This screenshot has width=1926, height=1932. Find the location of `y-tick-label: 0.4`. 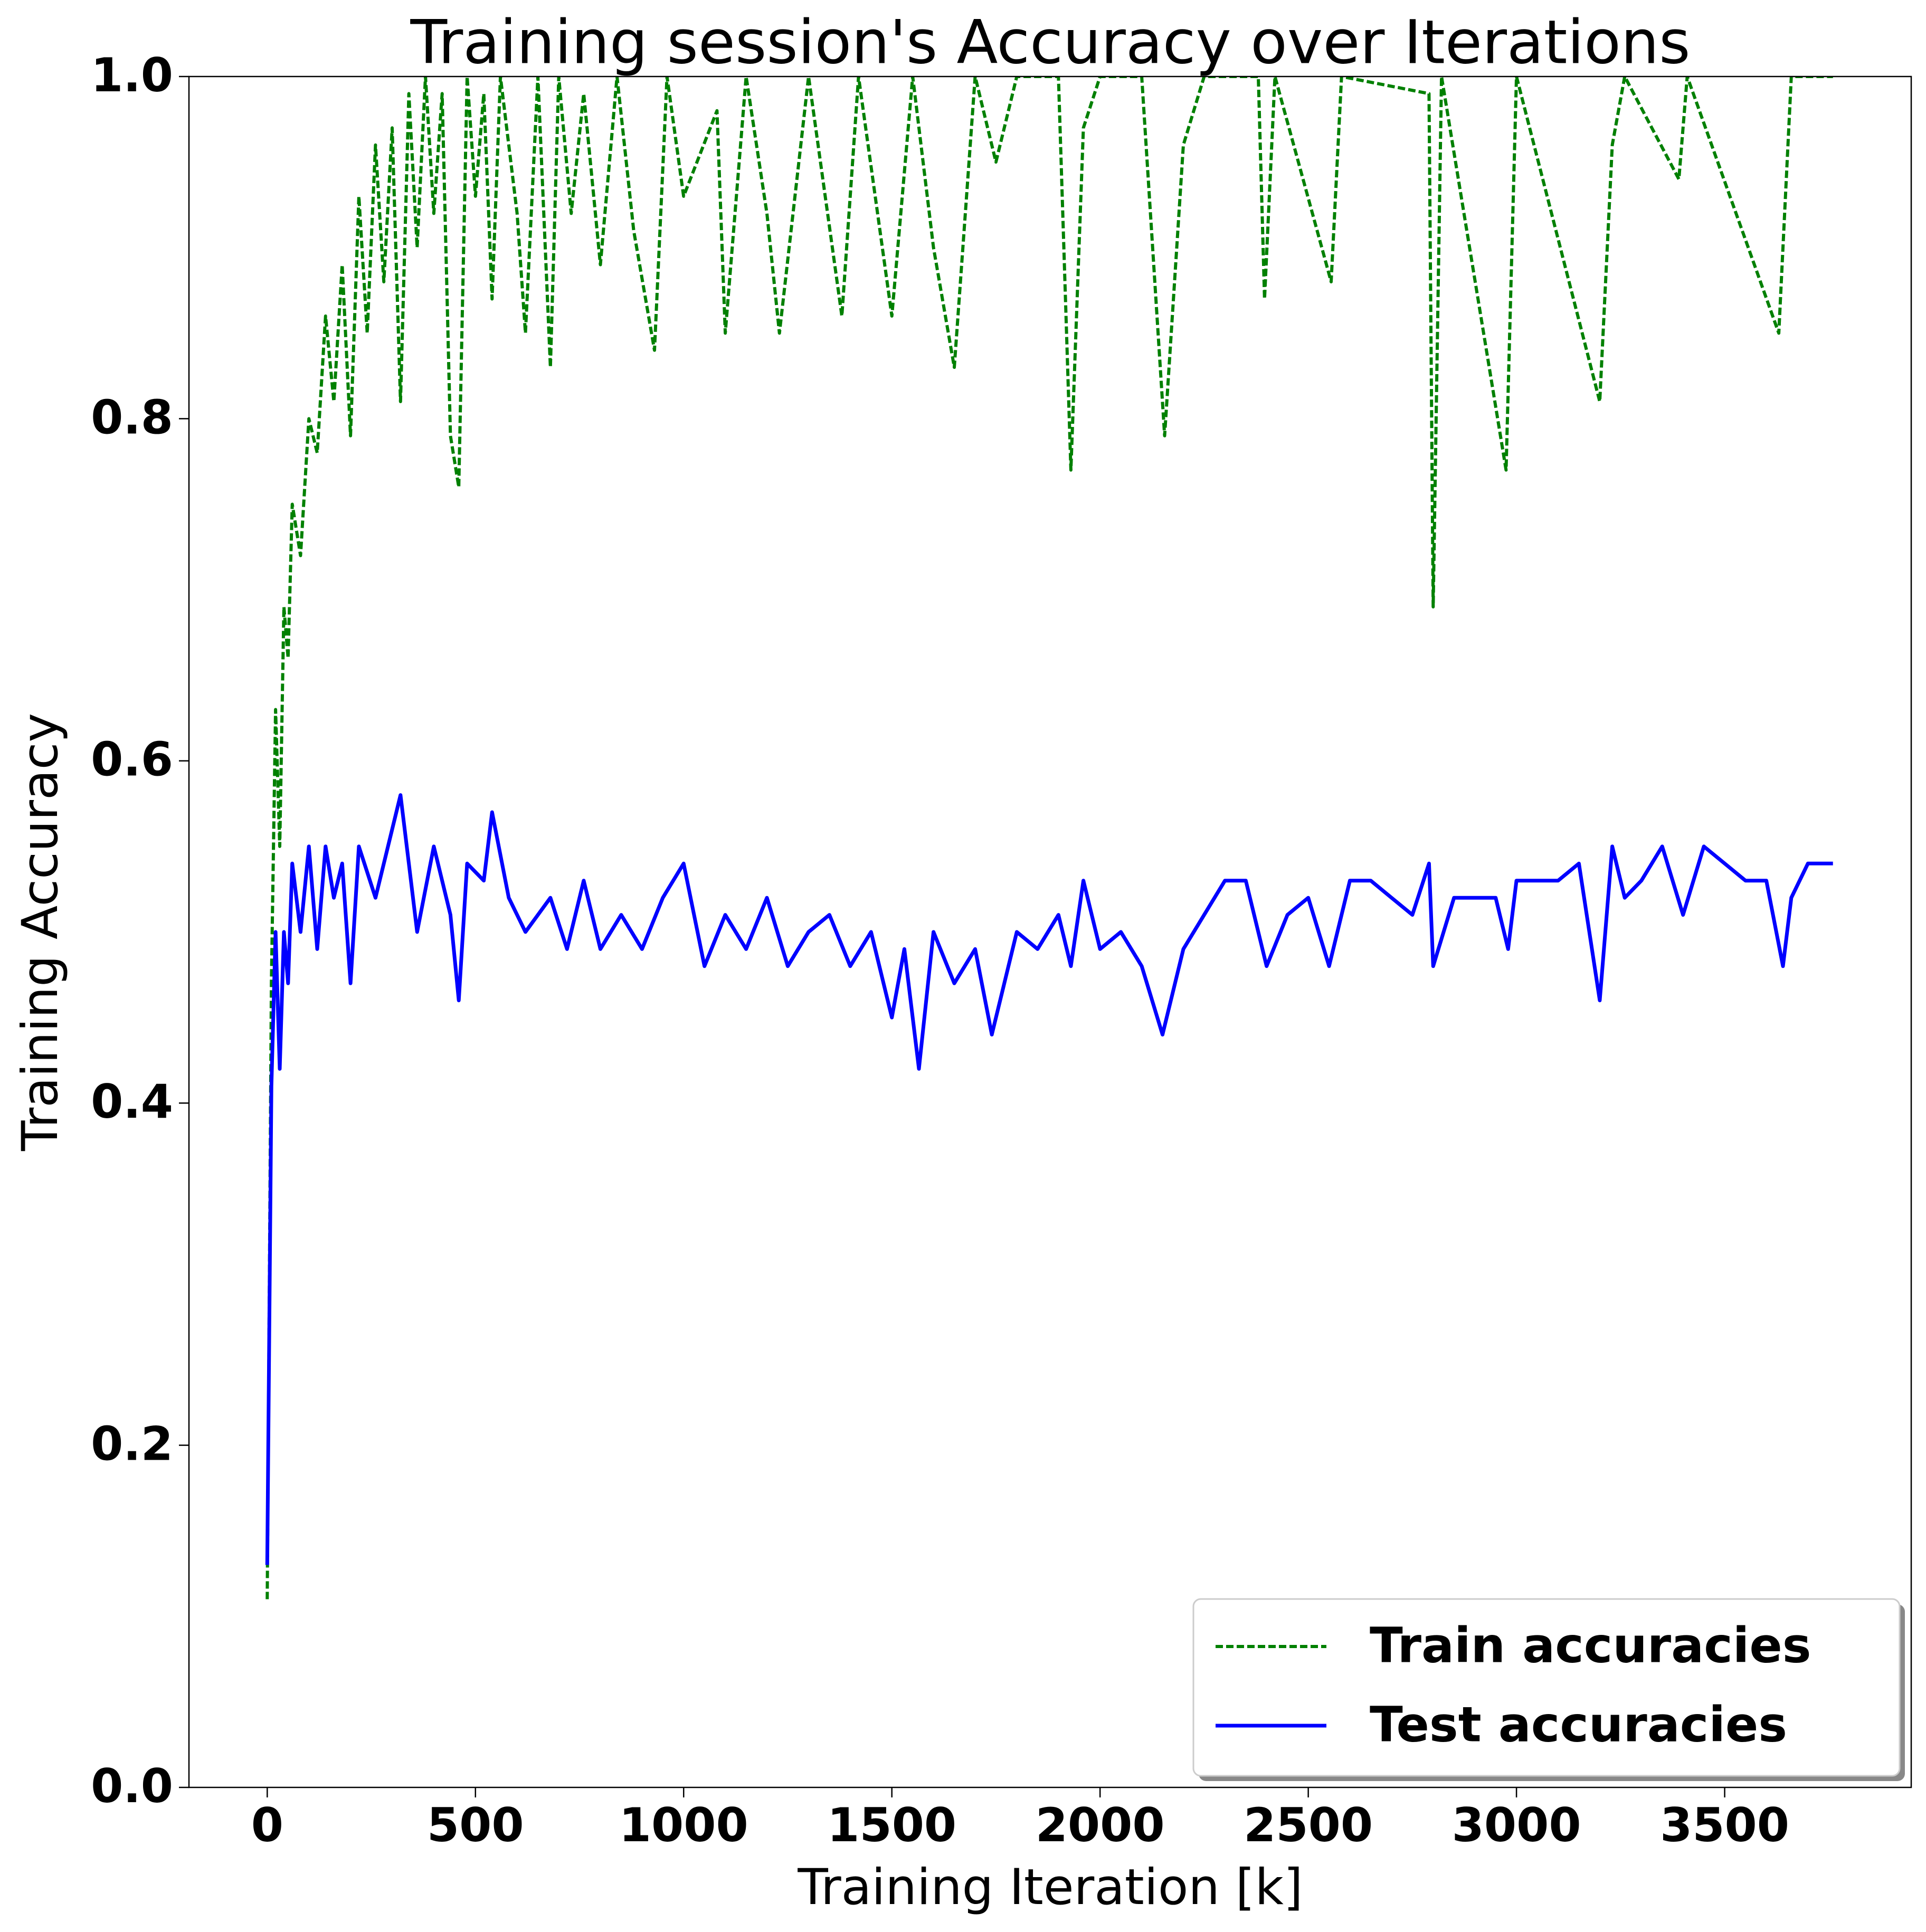

y-tick-label: 0.4 is located at coordinates (132, 1101).